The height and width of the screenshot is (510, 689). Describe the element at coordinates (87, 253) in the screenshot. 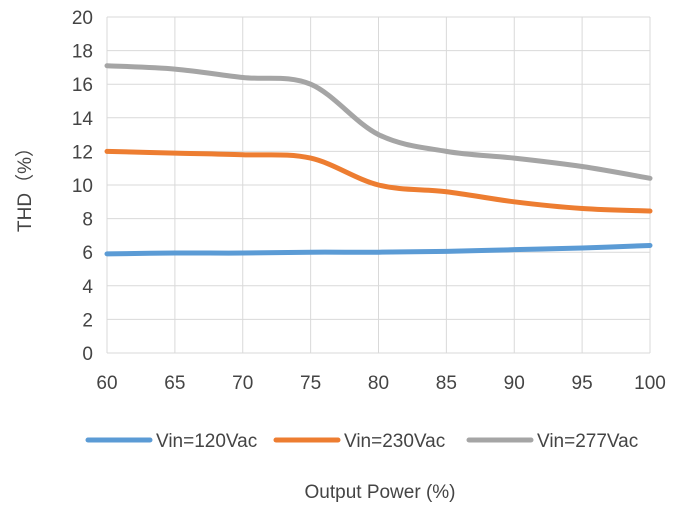

I see `y-tick-label: 6` at that location.